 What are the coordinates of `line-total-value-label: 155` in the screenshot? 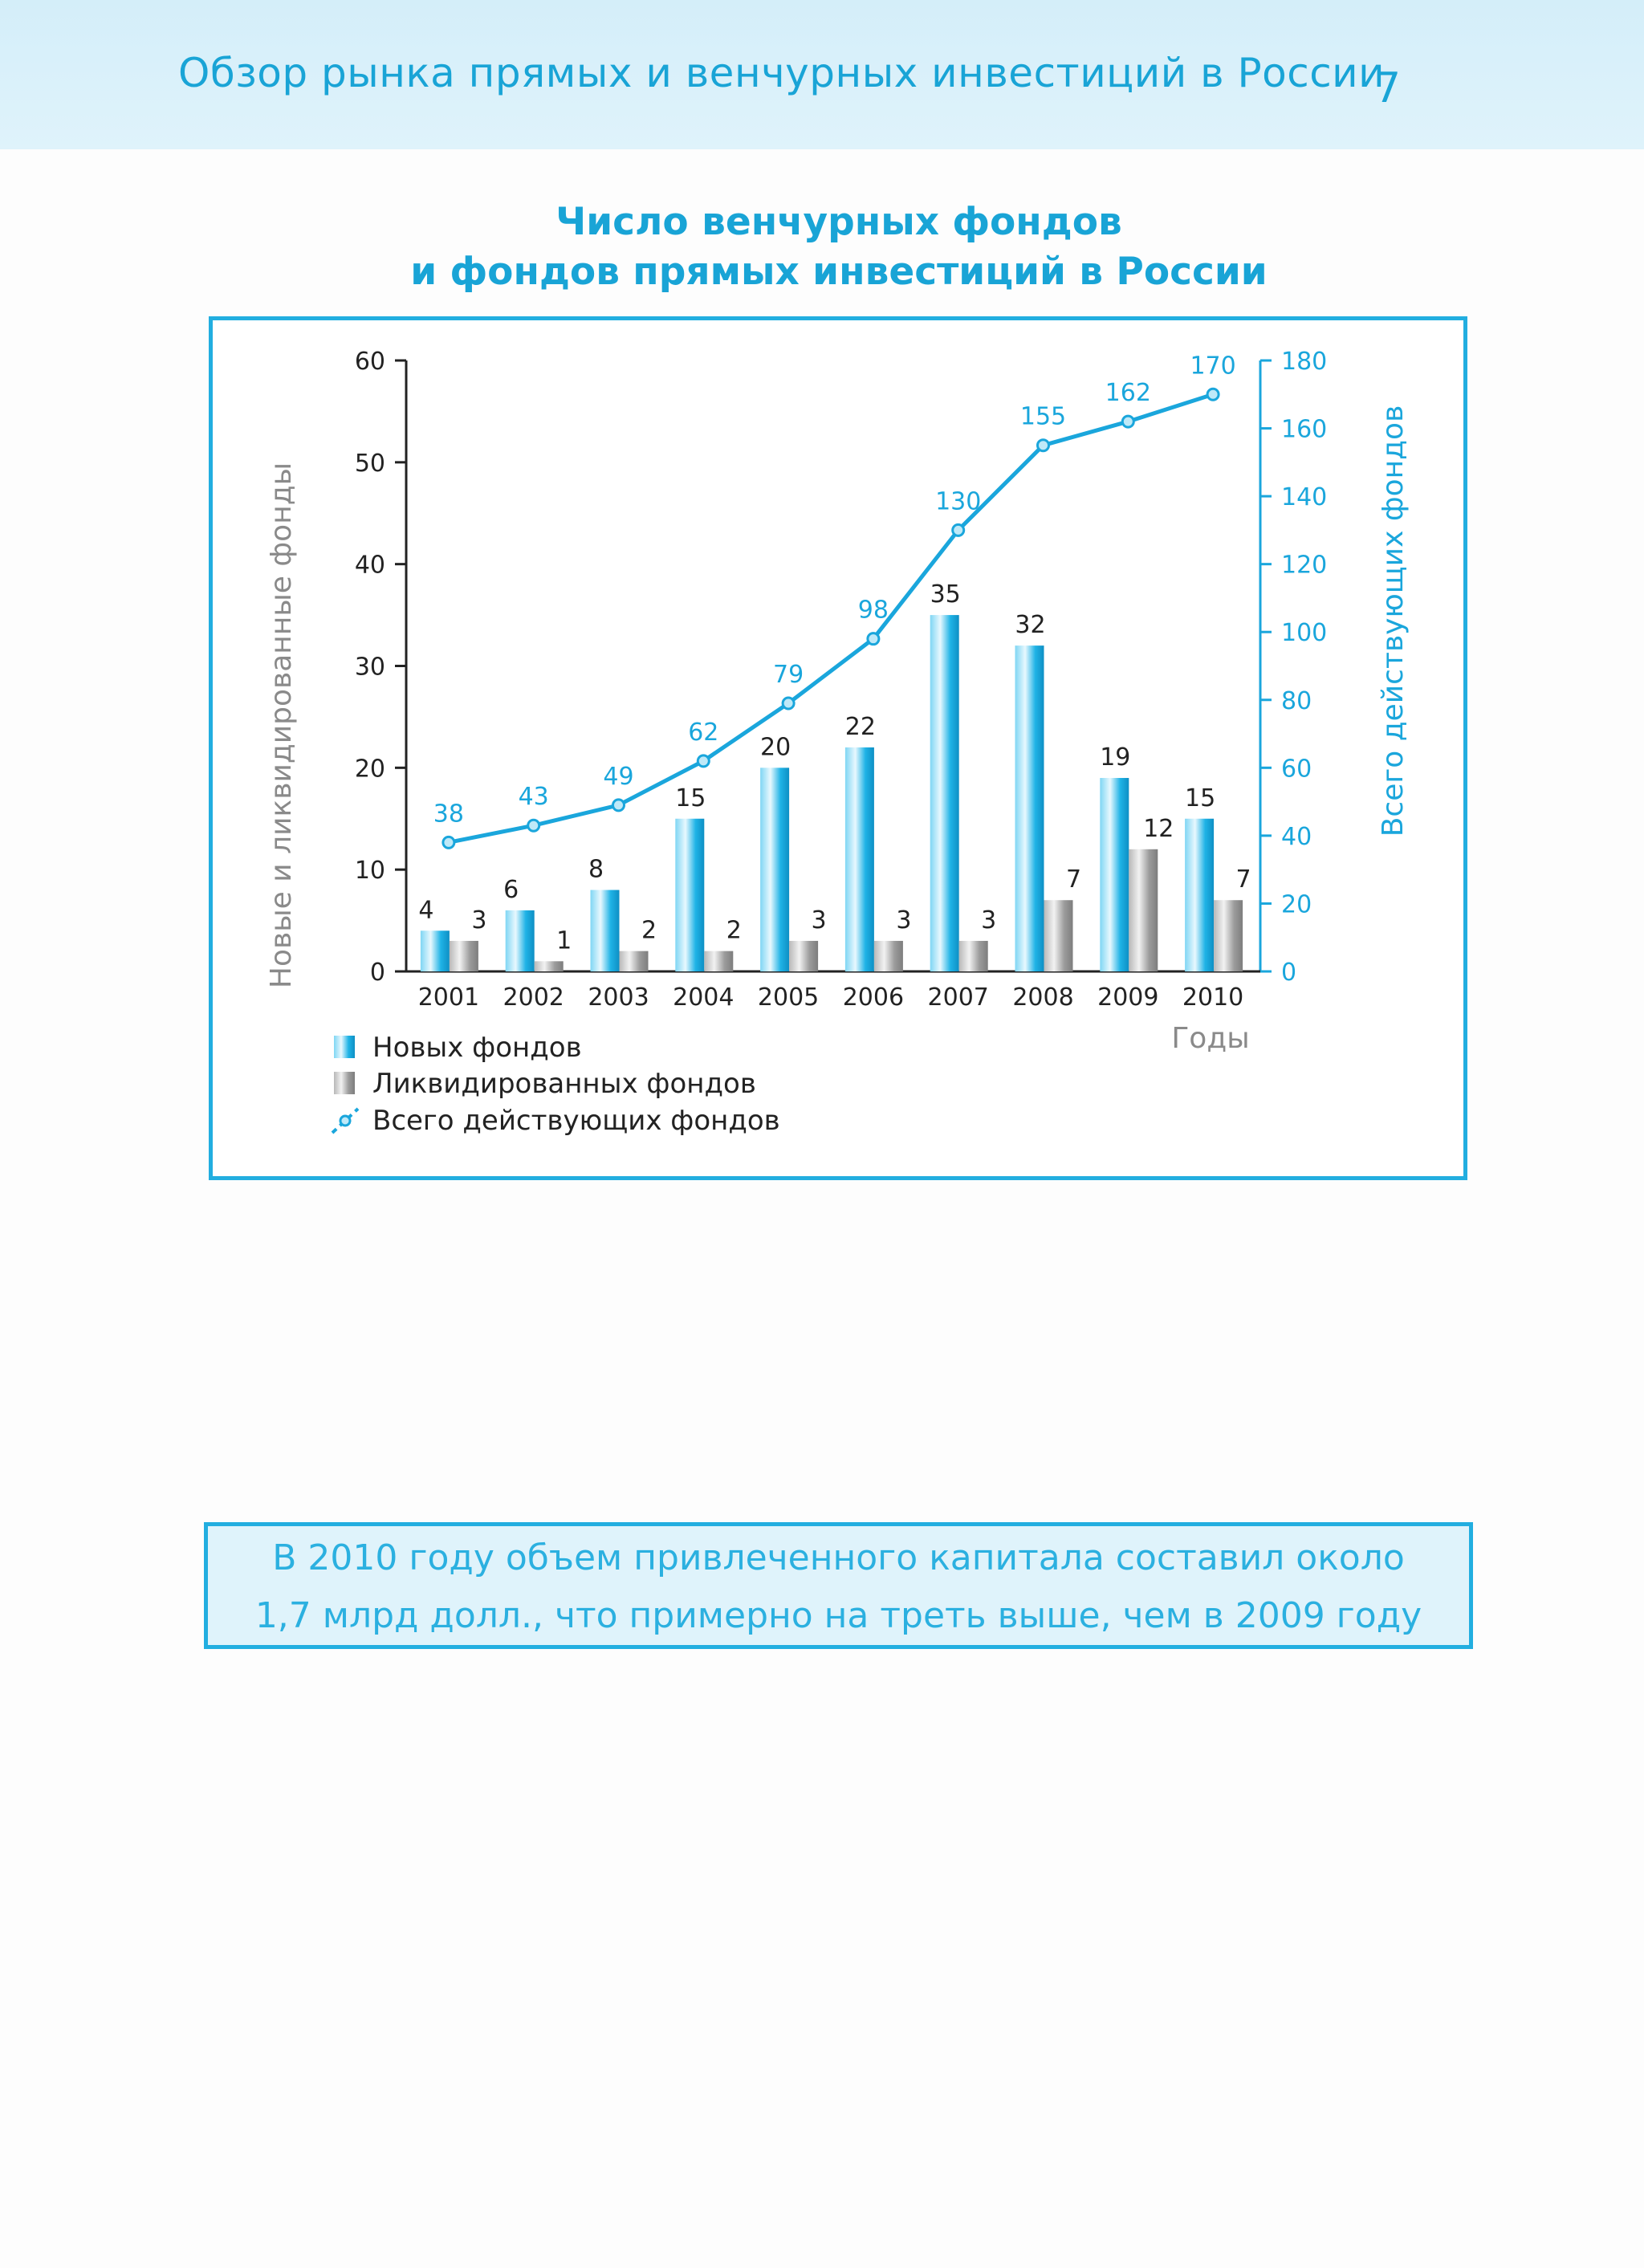 It's located at (1043, 417).